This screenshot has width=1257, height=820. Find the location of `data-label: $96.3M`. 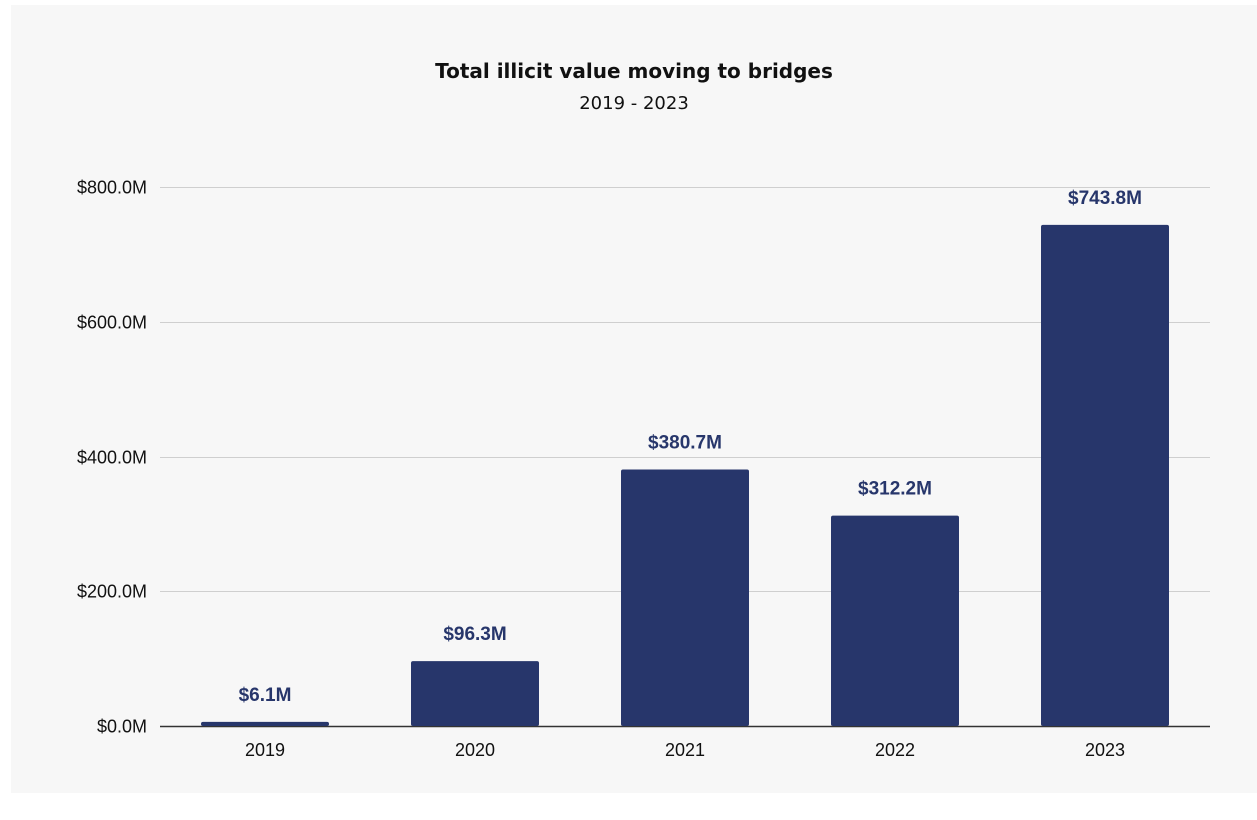

data-label: $96.3M is located at coordinates (474, 634).